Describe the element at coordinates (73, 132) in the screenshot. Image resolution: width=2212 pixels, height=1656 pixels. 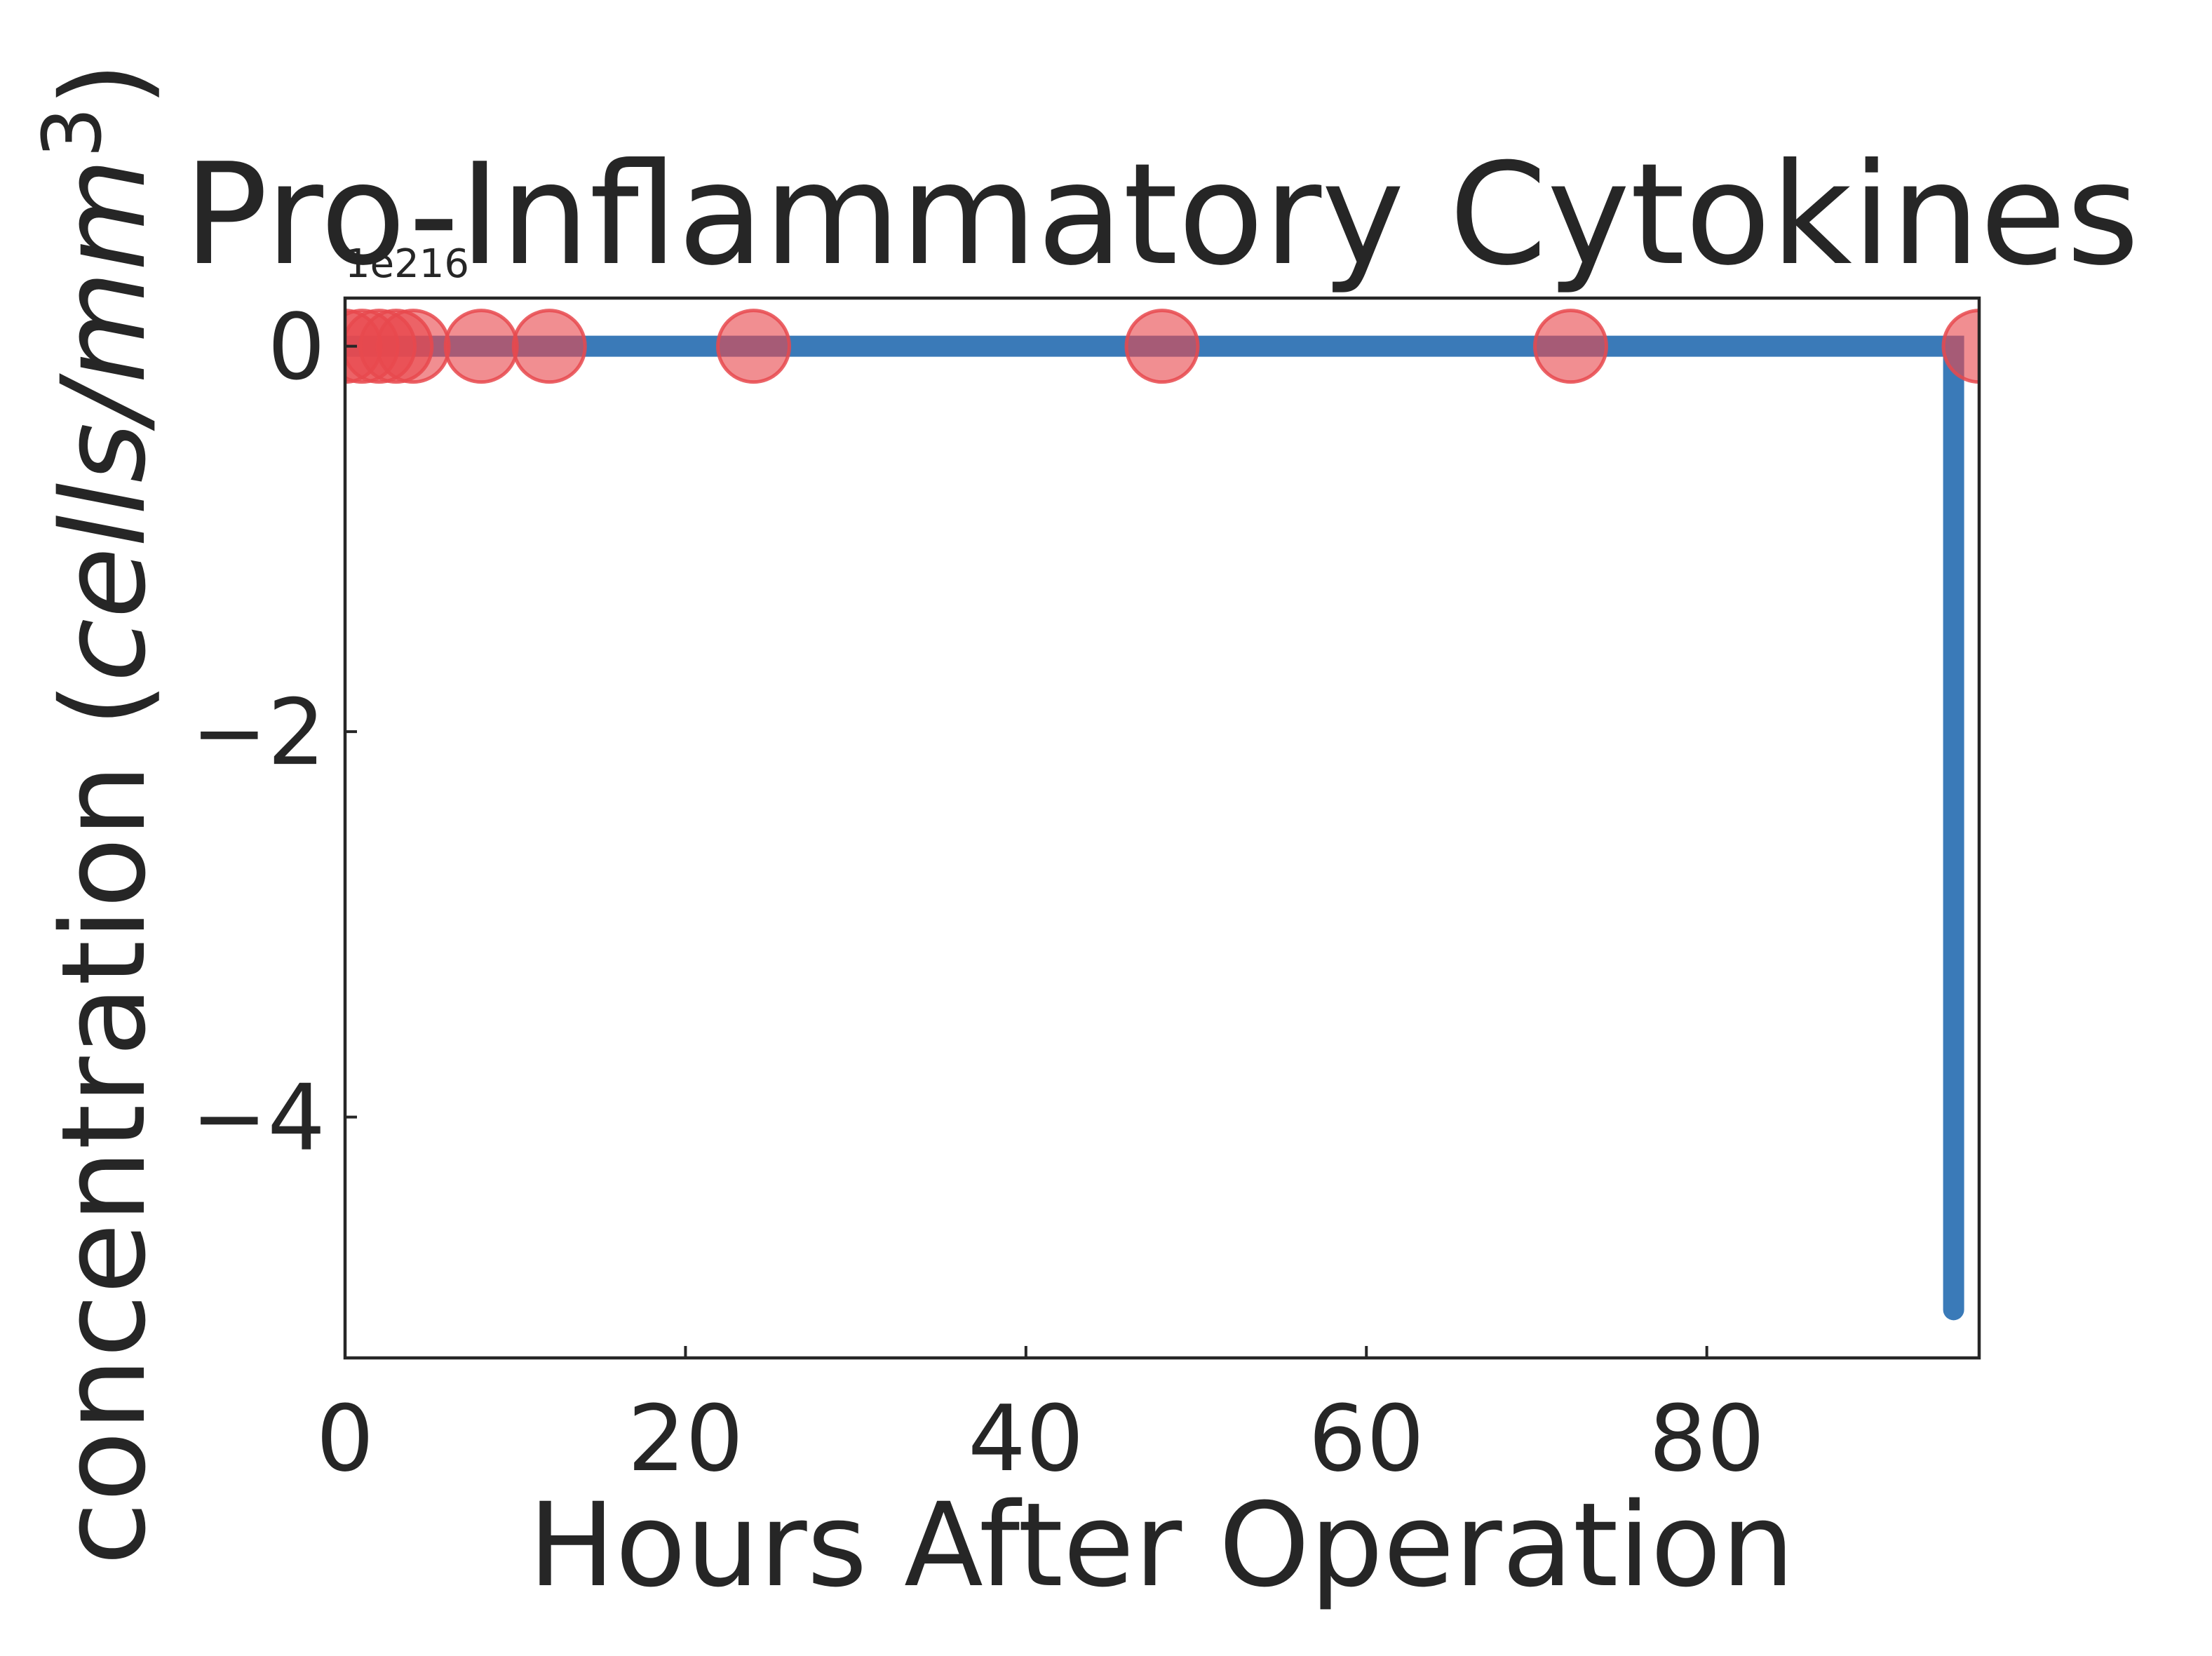
I see `y-axis-label-sup: 3` at that location.